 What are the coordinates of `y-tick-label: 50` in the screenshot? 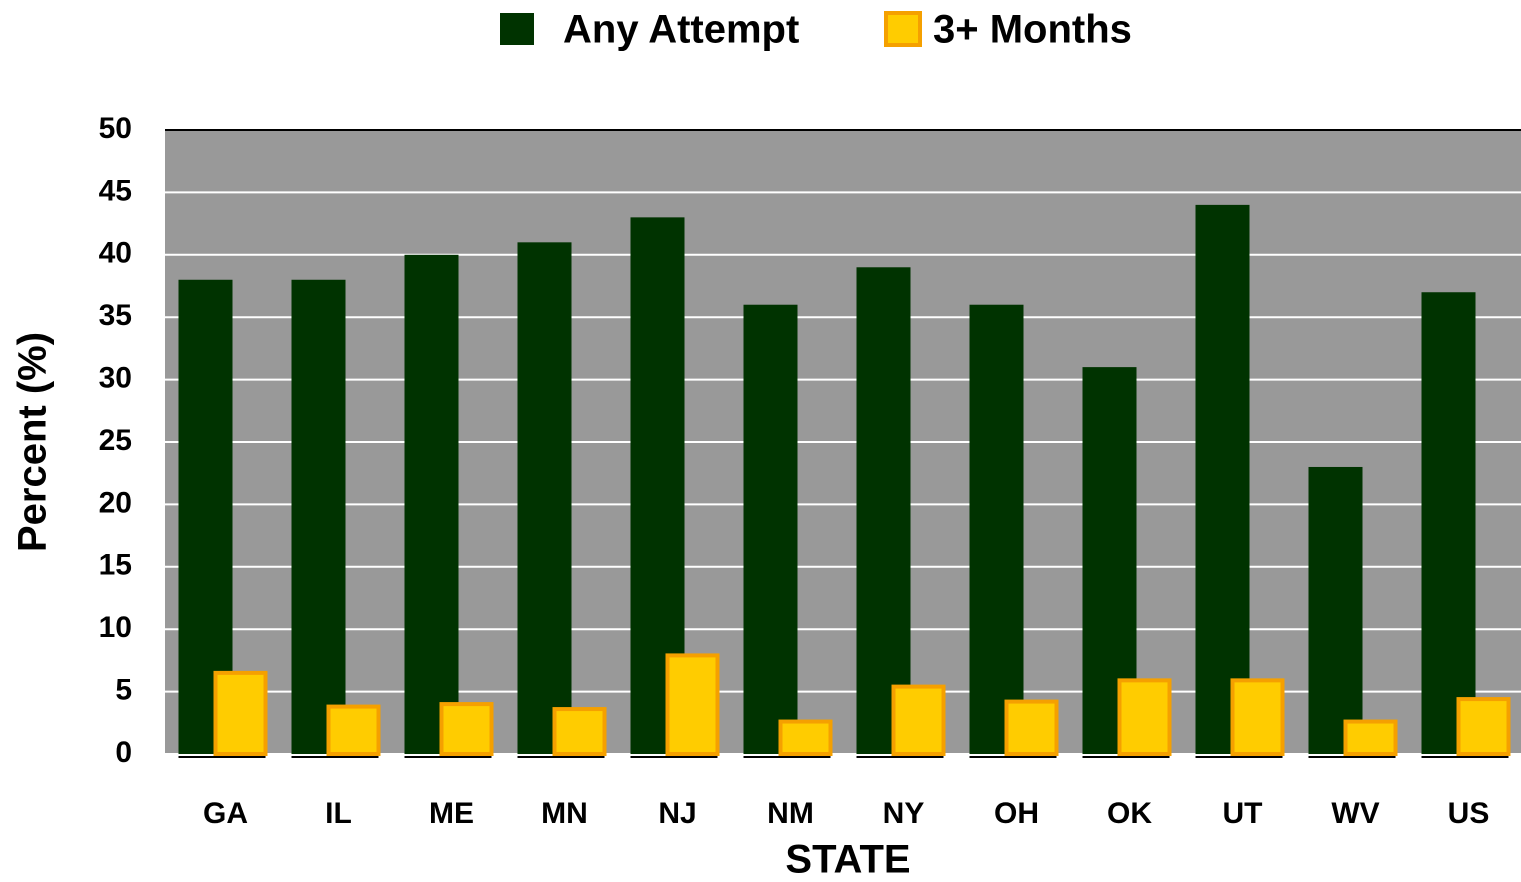 It's located at (115, 128).